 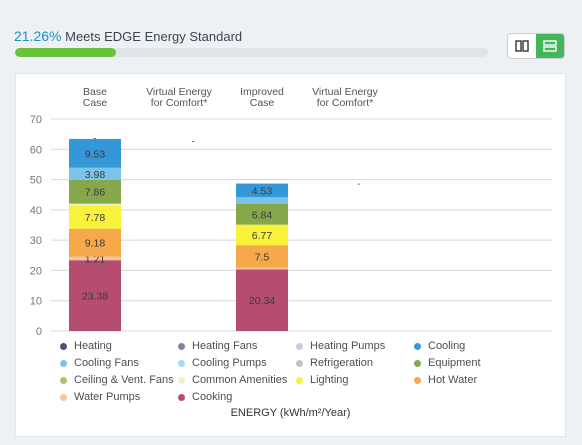 I want to click on legend-label: Refrigeration, so click(x=341, y=363).